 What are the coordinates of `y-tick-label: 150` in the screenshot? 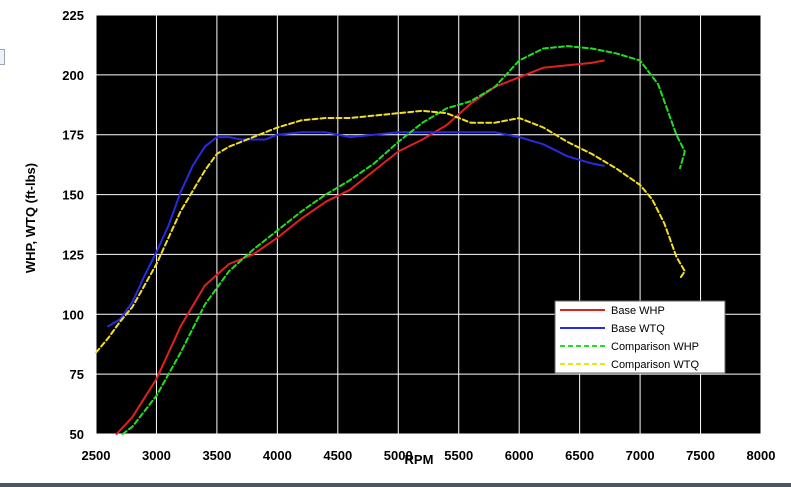 It's located at (73, 195).